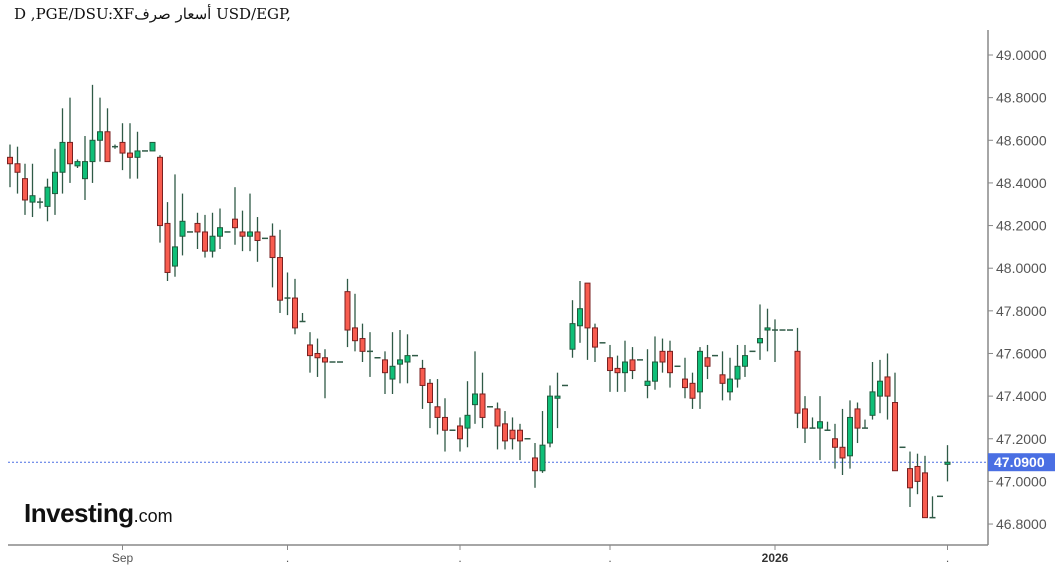 Image resolution: width=1059 pixels, height=572 pixels. I want to click on x-tick-label: 2026, so click(775, 558).